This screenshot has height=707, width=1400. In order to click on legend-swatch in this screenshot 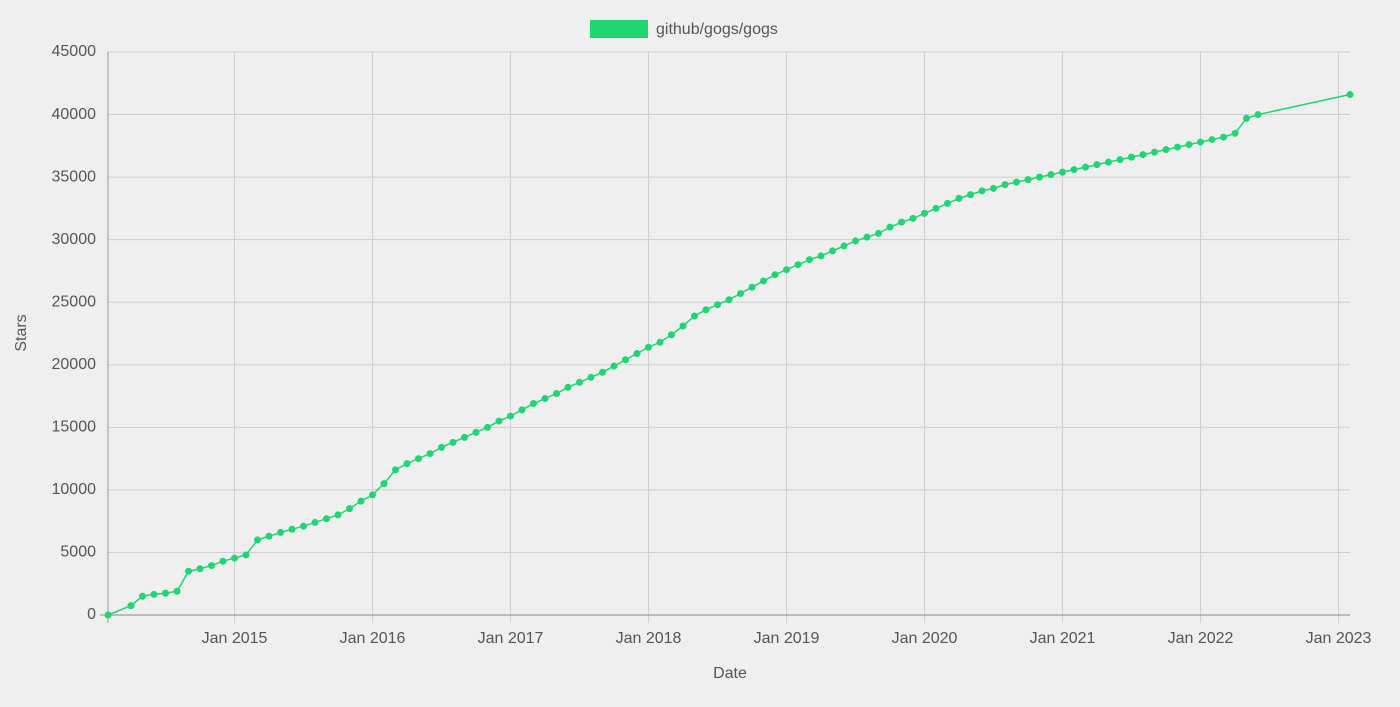, I will do `click(619, 29)`.